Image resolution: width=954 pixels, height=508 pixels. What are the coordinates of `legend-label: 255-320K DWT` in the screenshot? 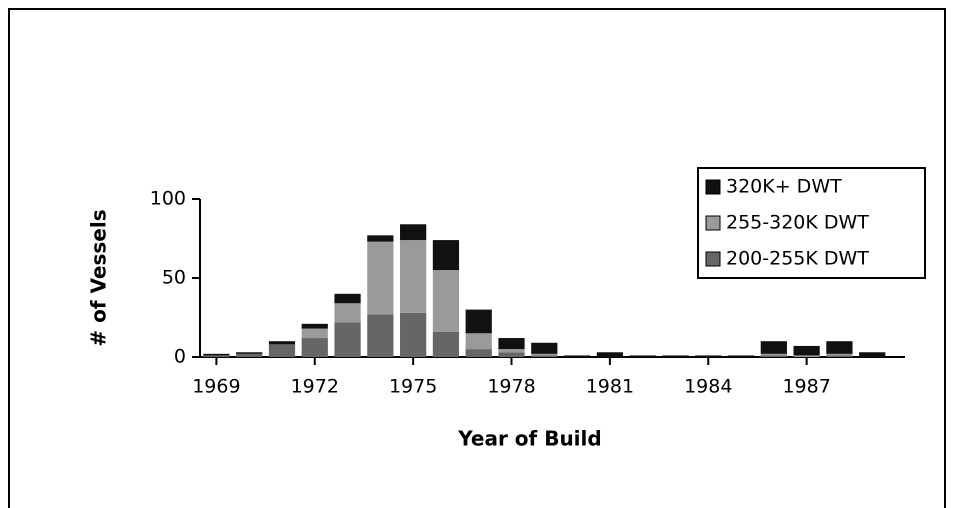 It's located at (797, 223).